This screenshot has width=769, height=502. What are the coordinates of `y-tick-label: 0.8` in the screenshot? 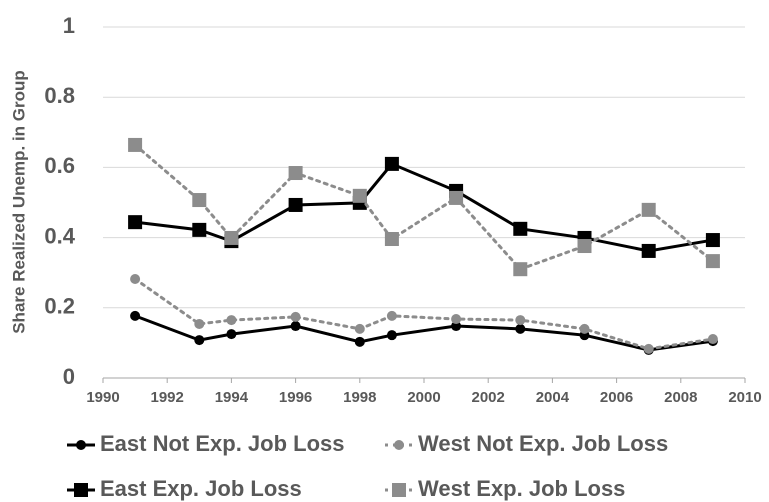 It's located at (59, 95).